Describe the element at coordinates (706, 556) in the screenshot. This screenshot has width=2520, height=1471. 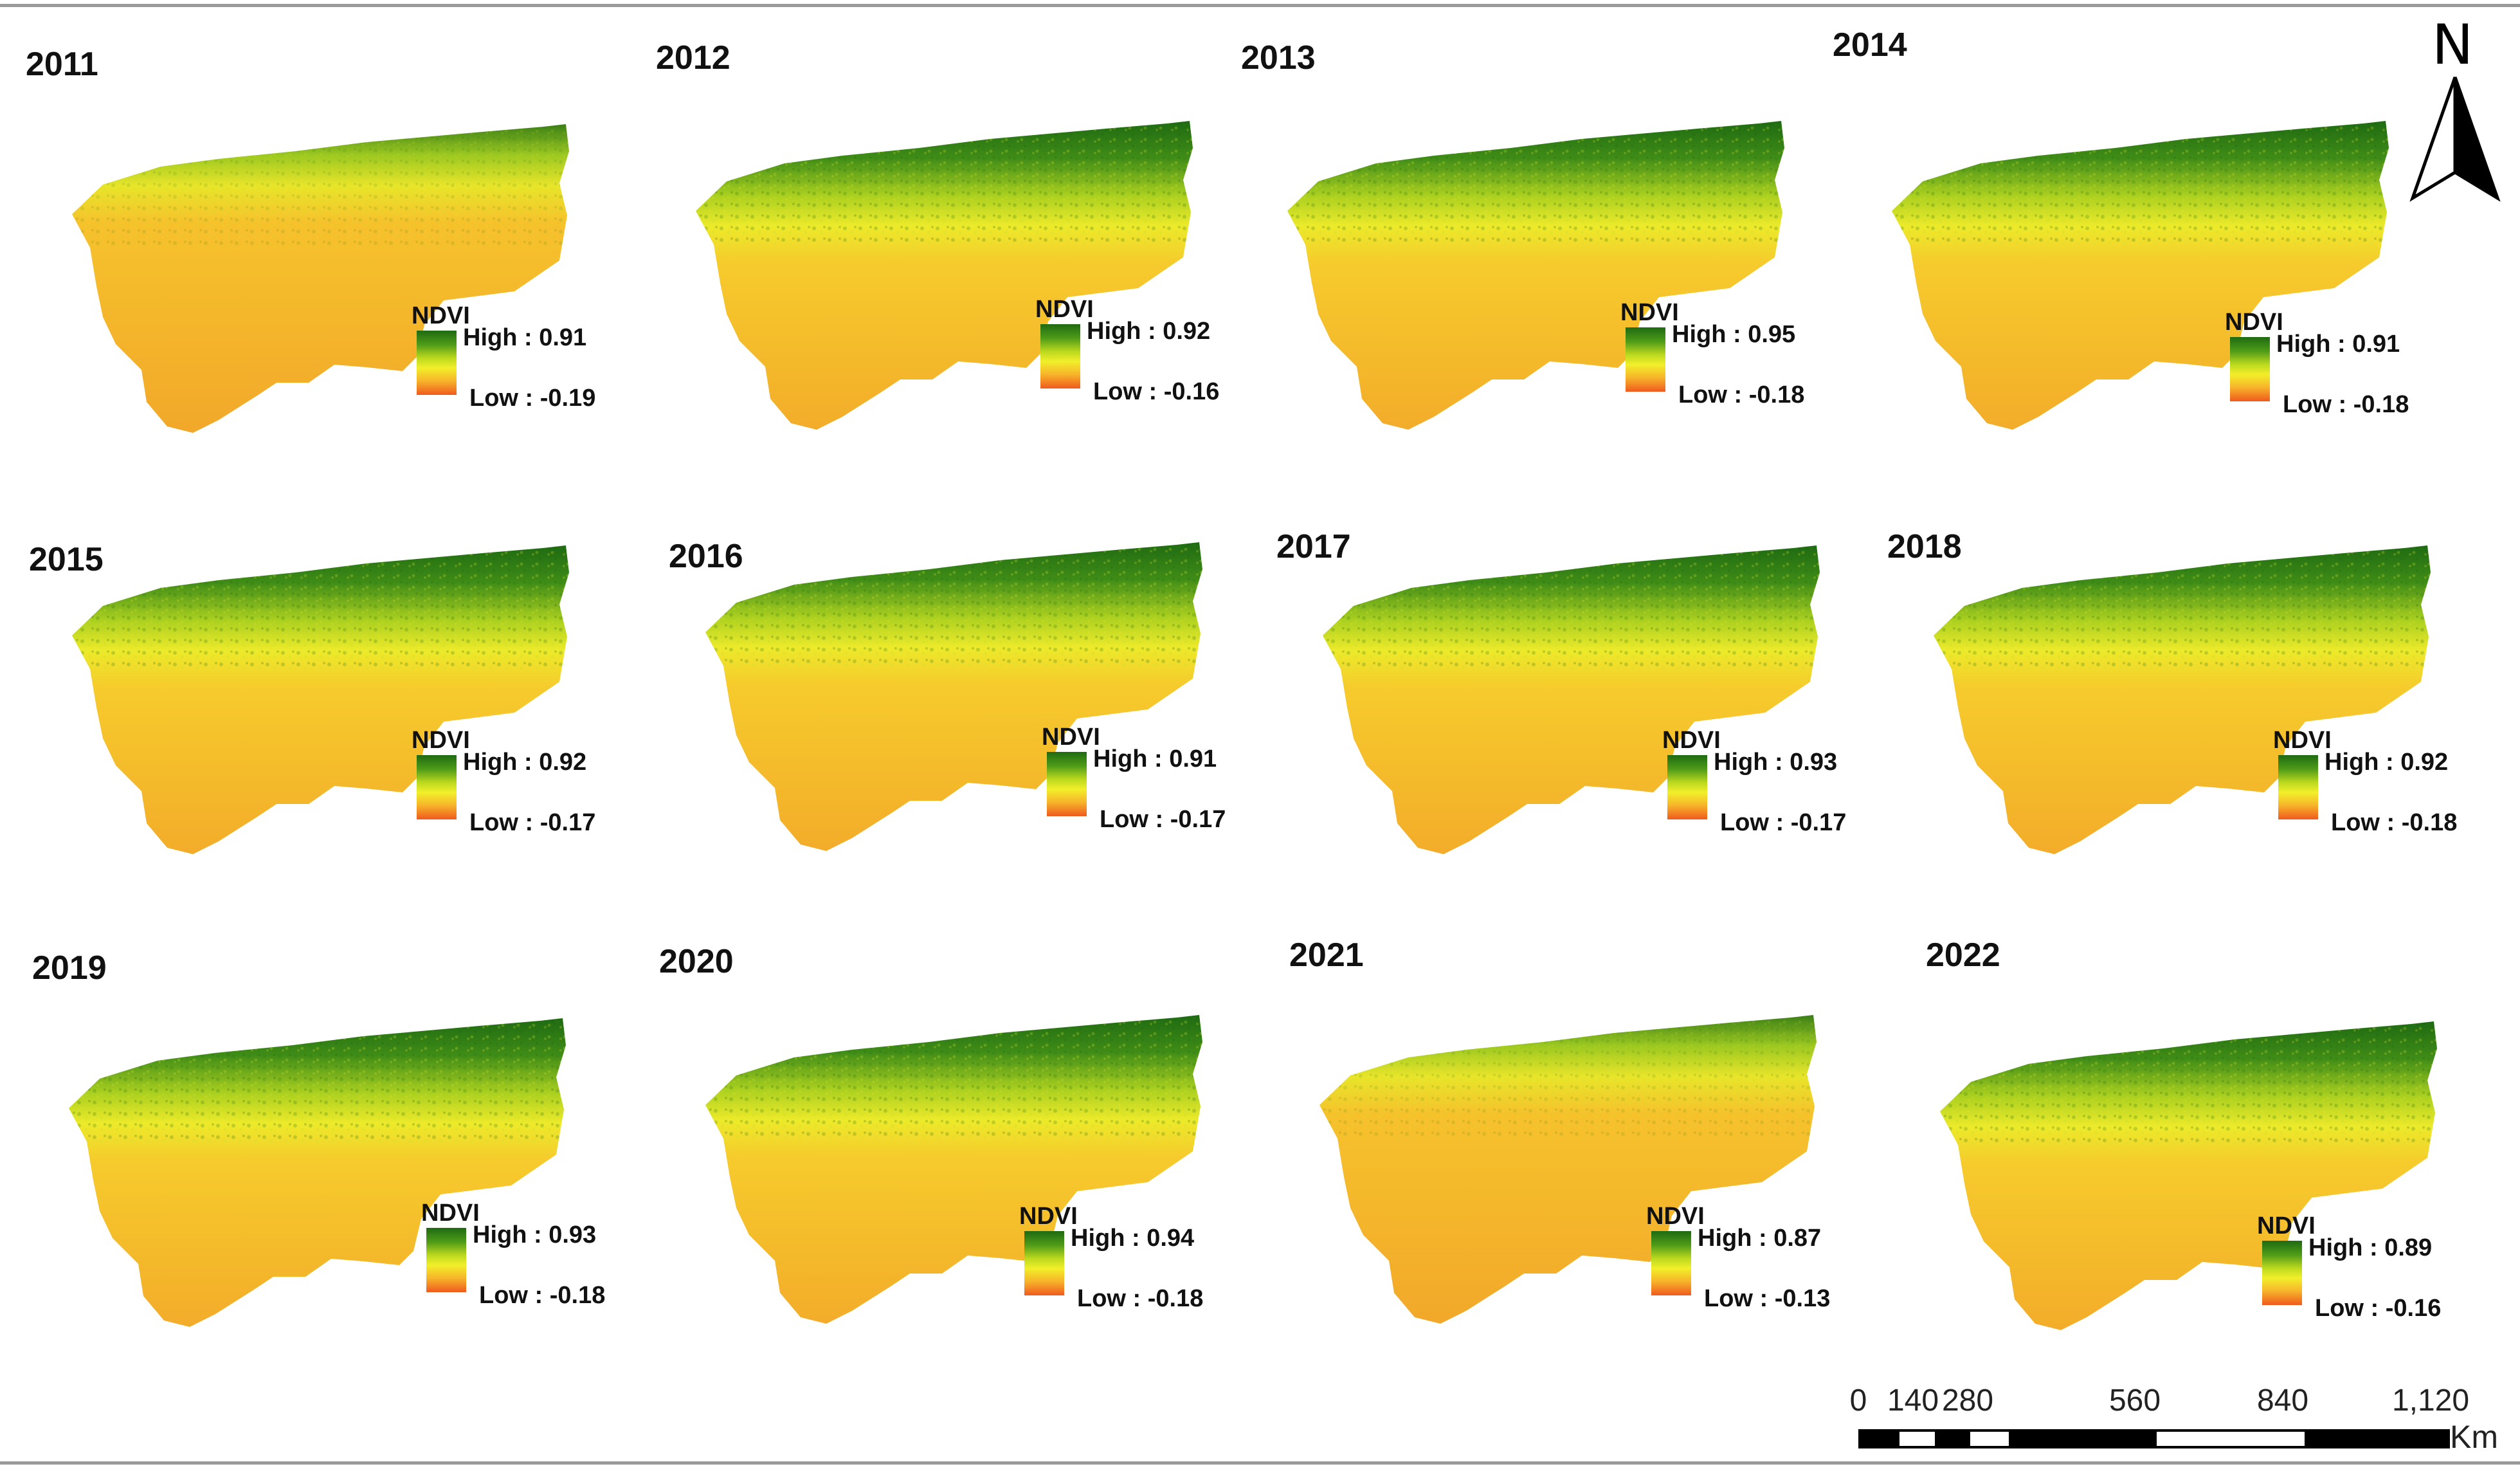
I see `panel-year-label: 2016` at that location.